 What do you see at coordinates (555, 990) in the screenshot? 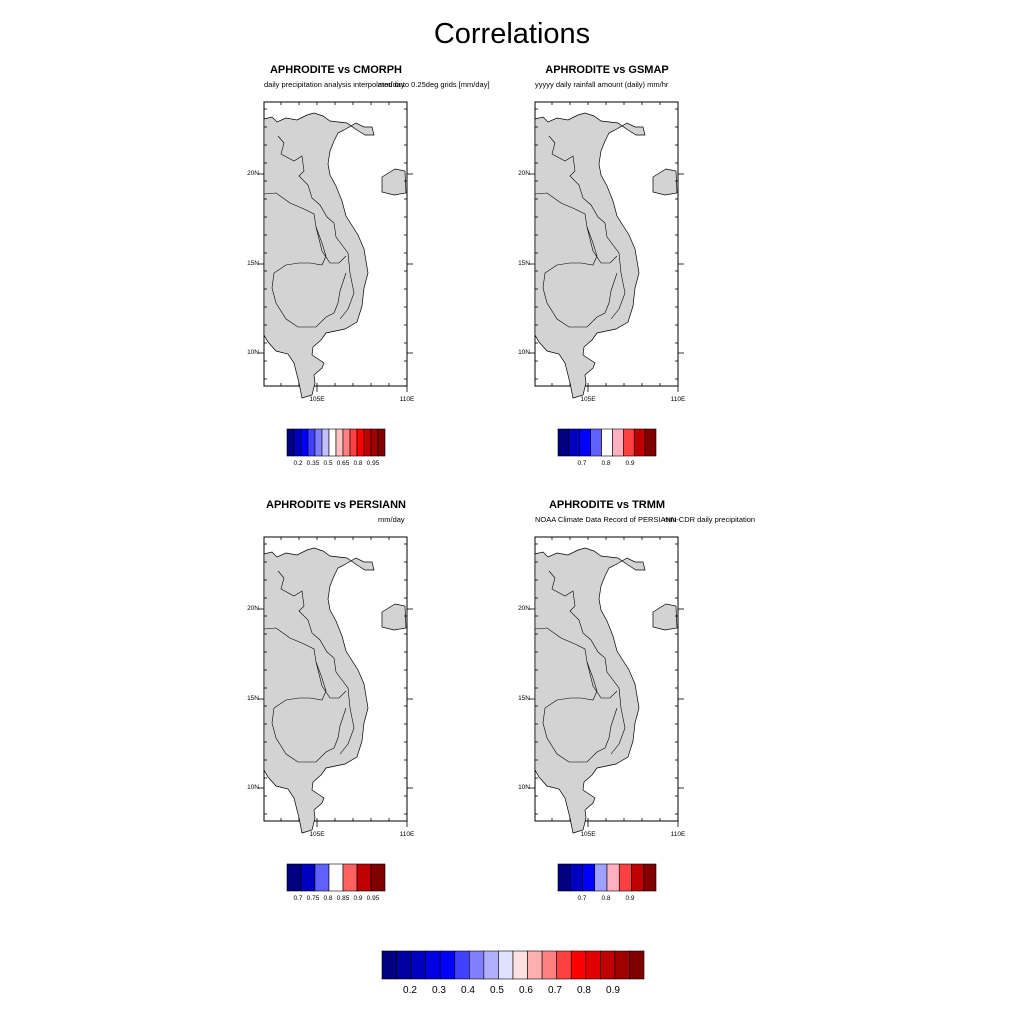
I see `shared-colorbar-label: 0.7` at bounding box center [555, 990].